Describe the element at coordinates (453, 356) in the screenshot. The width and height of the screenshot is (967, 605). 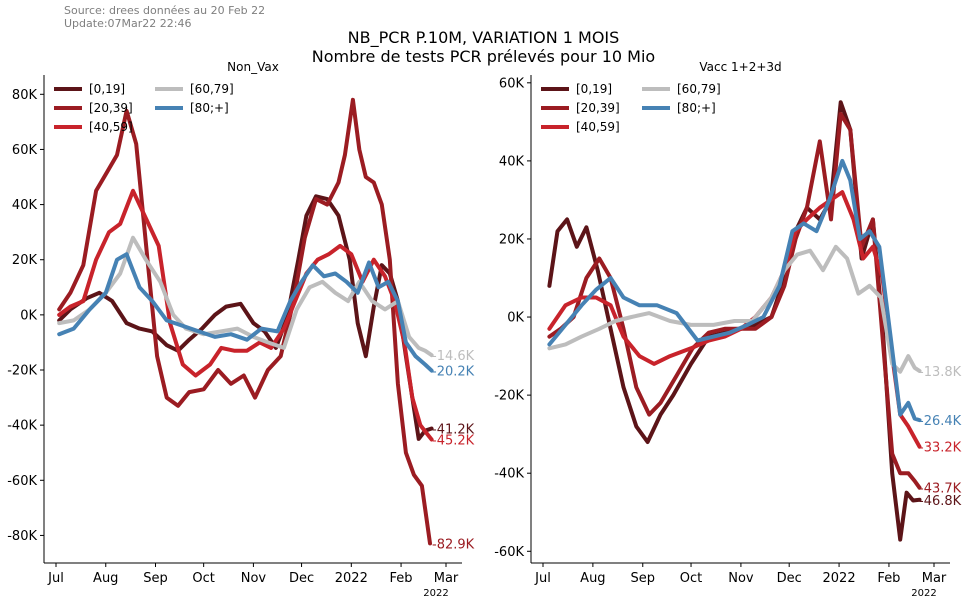
I see `end-value-label: -14.6K` at that location.